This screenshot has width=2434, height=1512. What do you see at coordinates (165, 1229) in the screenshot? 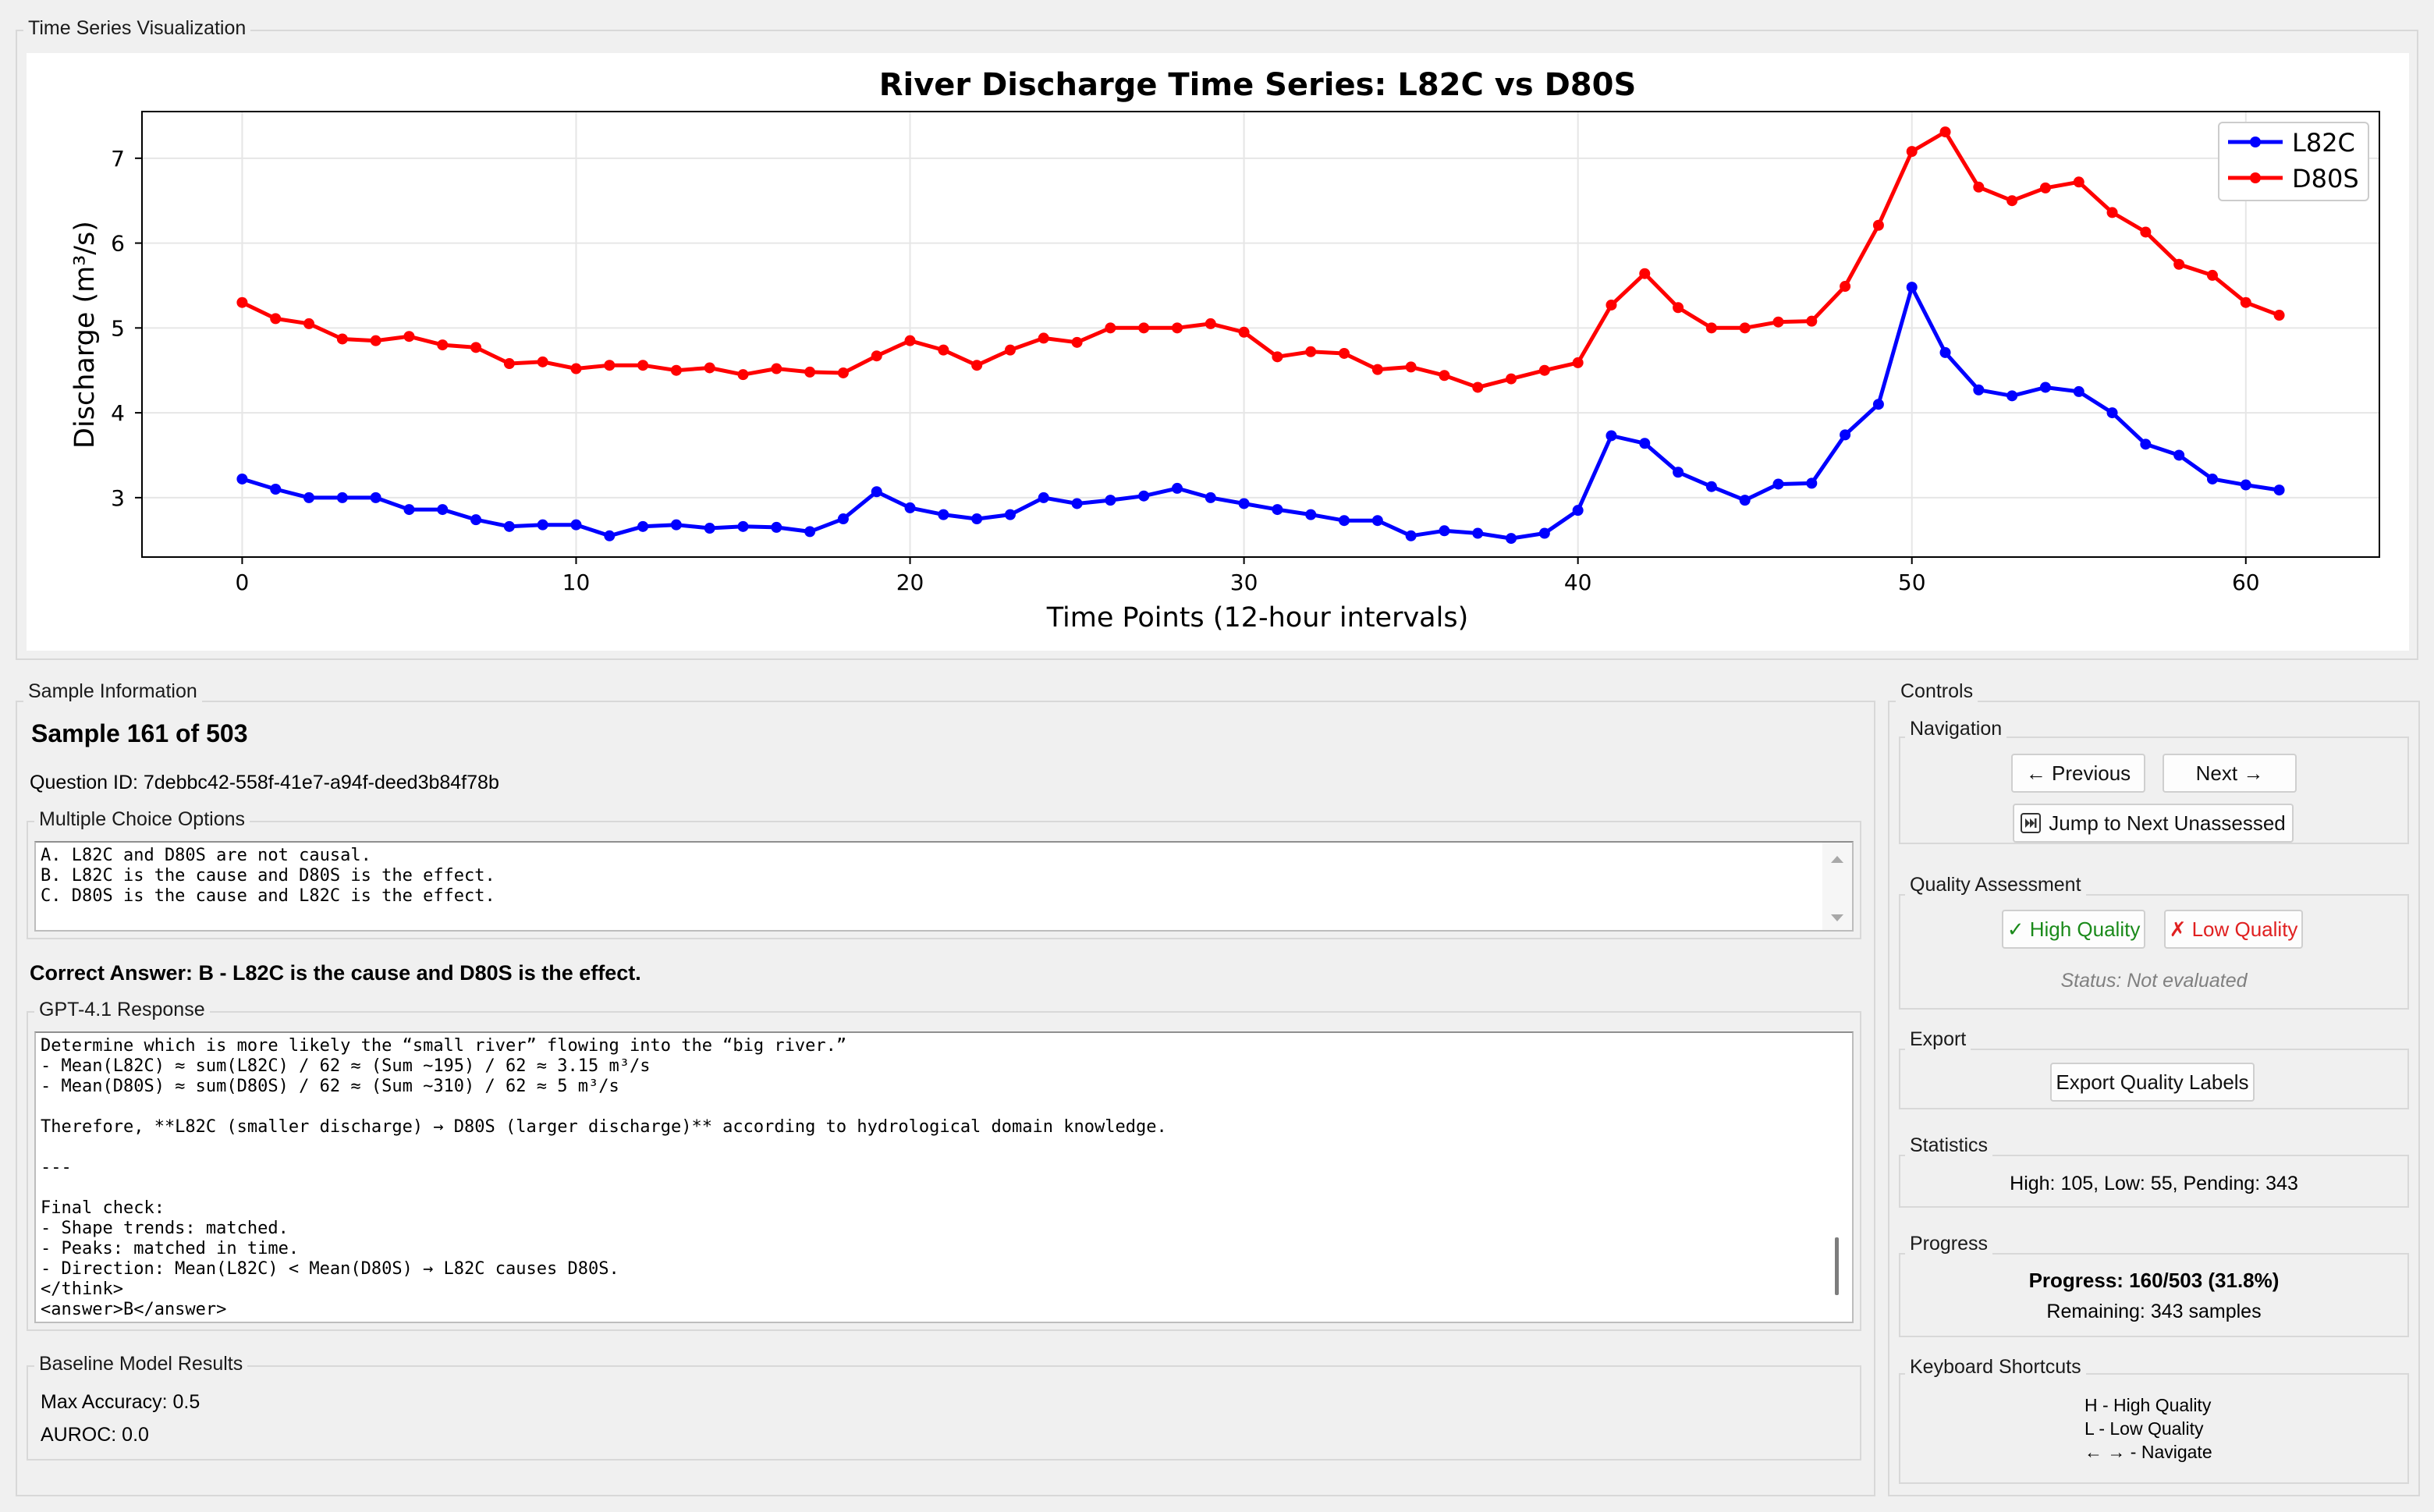
I see `response-line: - Shape trends: matched.` at bounding box center [165, 1229].